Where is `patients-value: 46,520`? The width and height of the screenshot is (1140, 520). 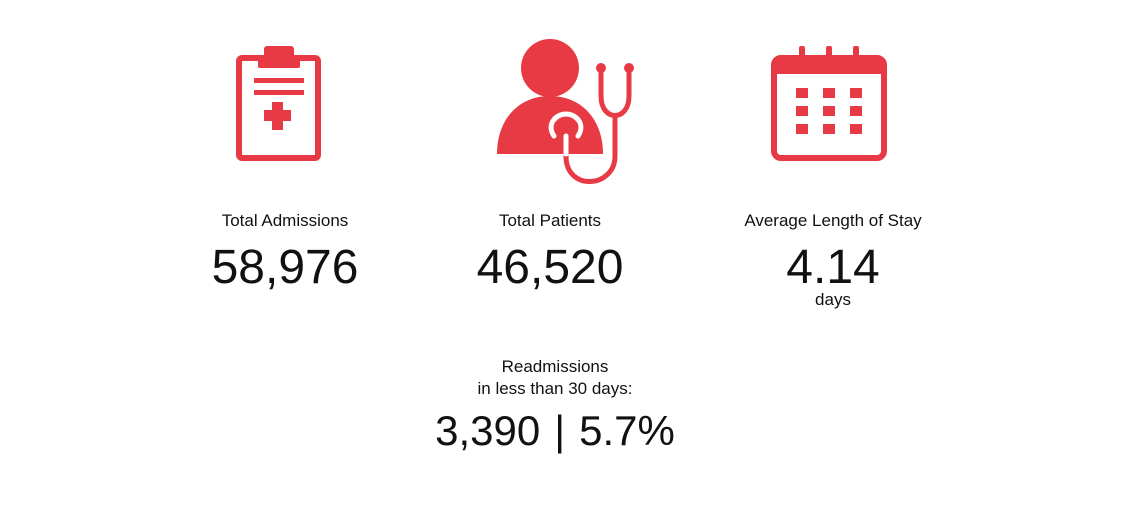 patients-value: 46,520 is located at coordinates (550, 267).